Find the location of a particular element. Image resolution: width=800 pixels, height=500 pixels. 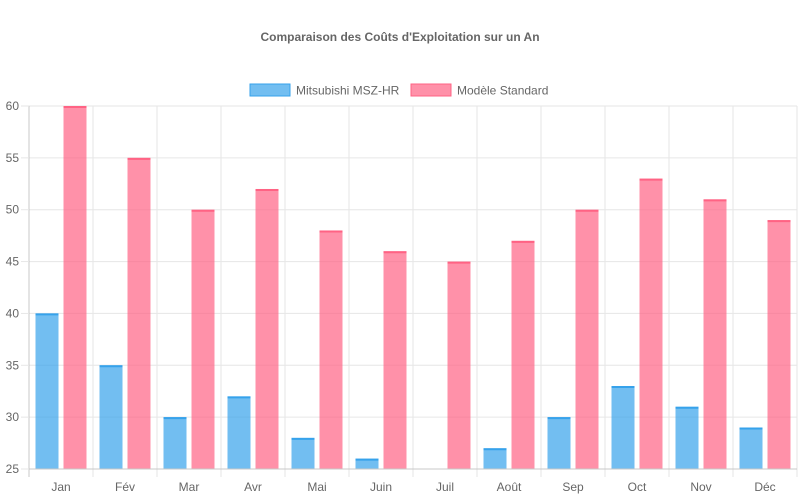

x-tick-label-6: Juin is located at coordinates (381, 487).